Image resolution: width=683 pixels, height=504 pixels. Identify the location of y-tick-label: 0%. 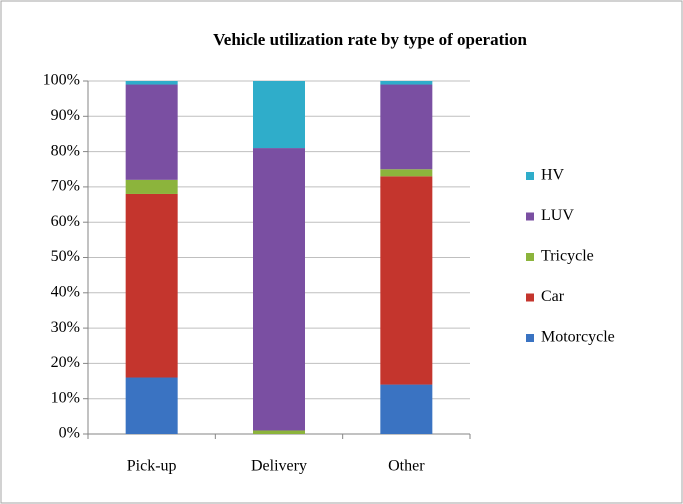
(69, 433).